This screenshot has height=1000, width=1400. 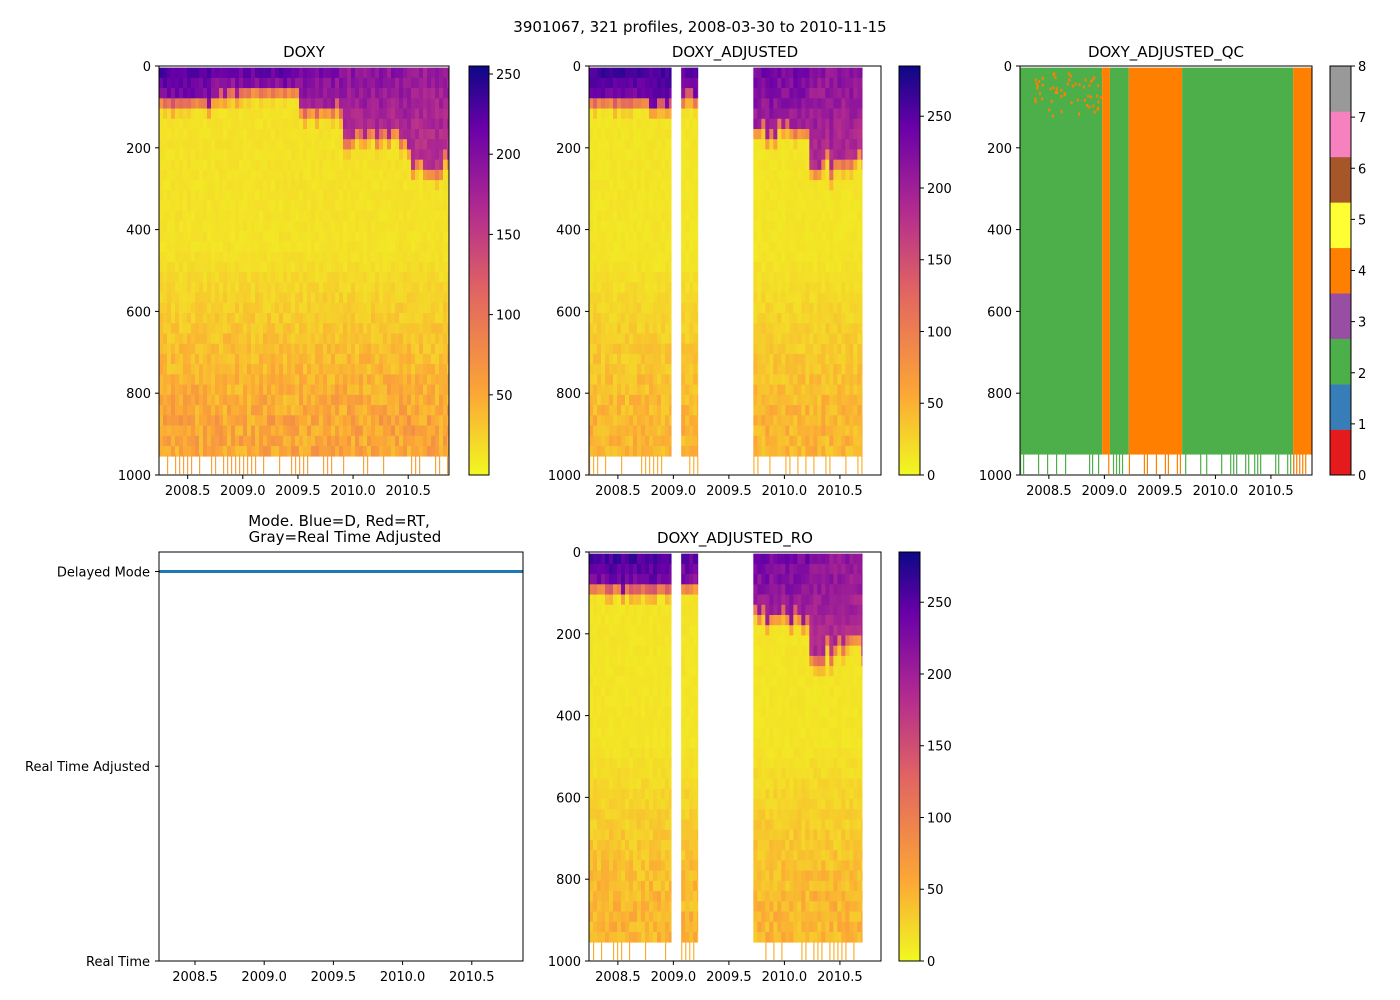 I want to click on y-tick-label: 400, so click(x=568, y=231).